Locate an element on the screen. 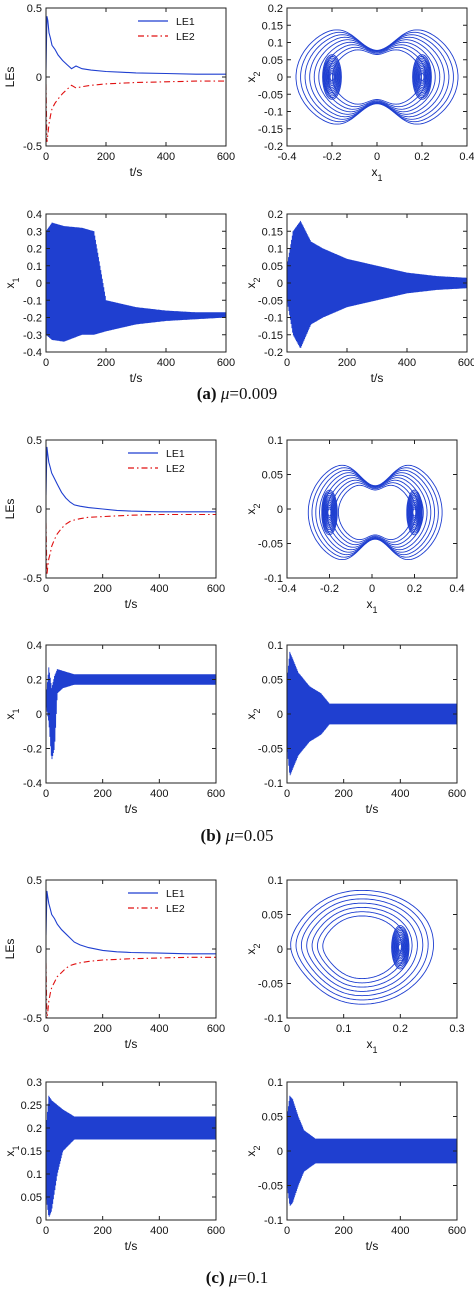 Image resolution: width=474 pixels, height=1298 pixels. y-axis-label: x2 is located at coordinates (253, 282).